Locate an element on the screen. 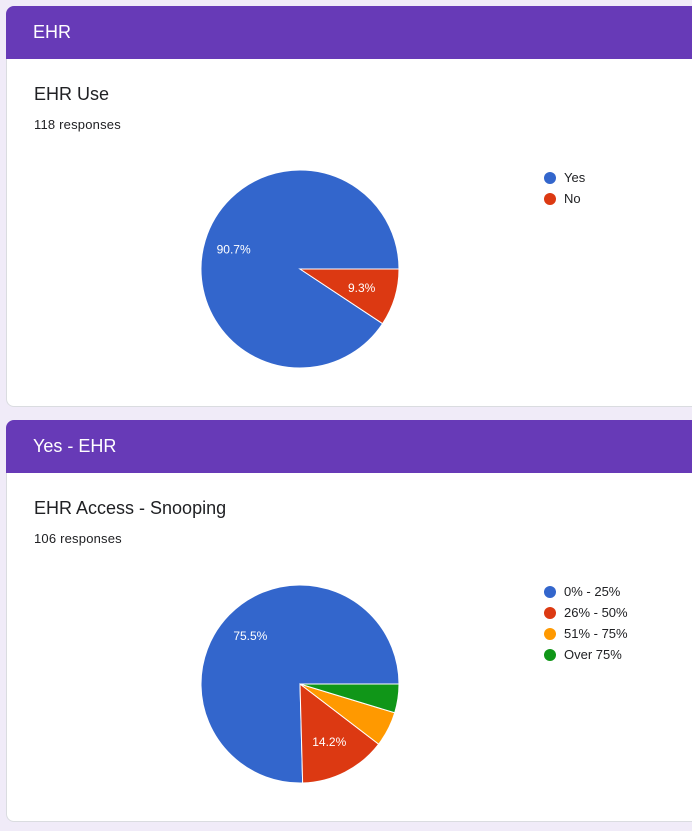  pie-data-label: 75.5% is located at coordinates (250, 636).